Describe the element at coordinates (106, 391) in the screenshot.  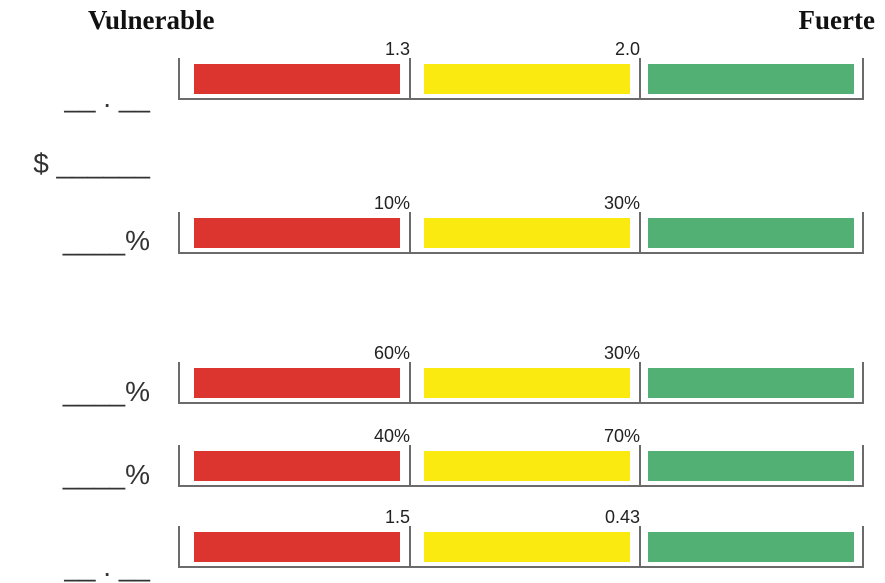
I see `percent-input-blank-2: ____%` at that location.